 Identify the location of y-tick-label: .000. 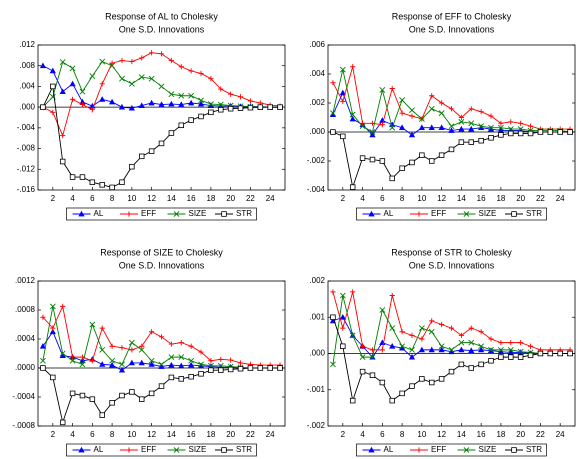
(317, 131).